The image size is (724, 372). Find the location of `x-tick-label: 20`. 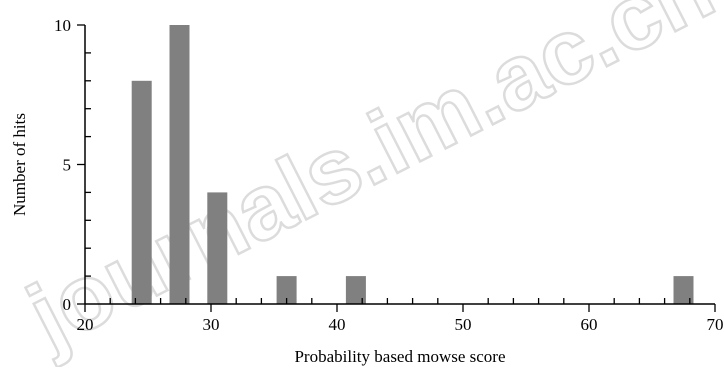

x-tick-label: 20 is located at coordinates (85, 324).